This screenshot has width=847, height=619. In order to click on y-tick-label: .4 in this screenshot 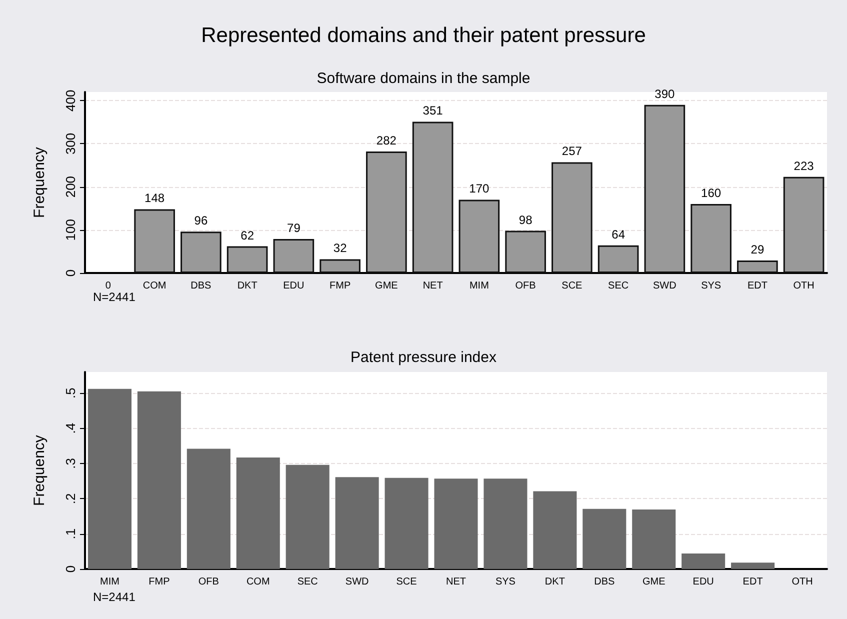, I will do `click(70, 428)`.